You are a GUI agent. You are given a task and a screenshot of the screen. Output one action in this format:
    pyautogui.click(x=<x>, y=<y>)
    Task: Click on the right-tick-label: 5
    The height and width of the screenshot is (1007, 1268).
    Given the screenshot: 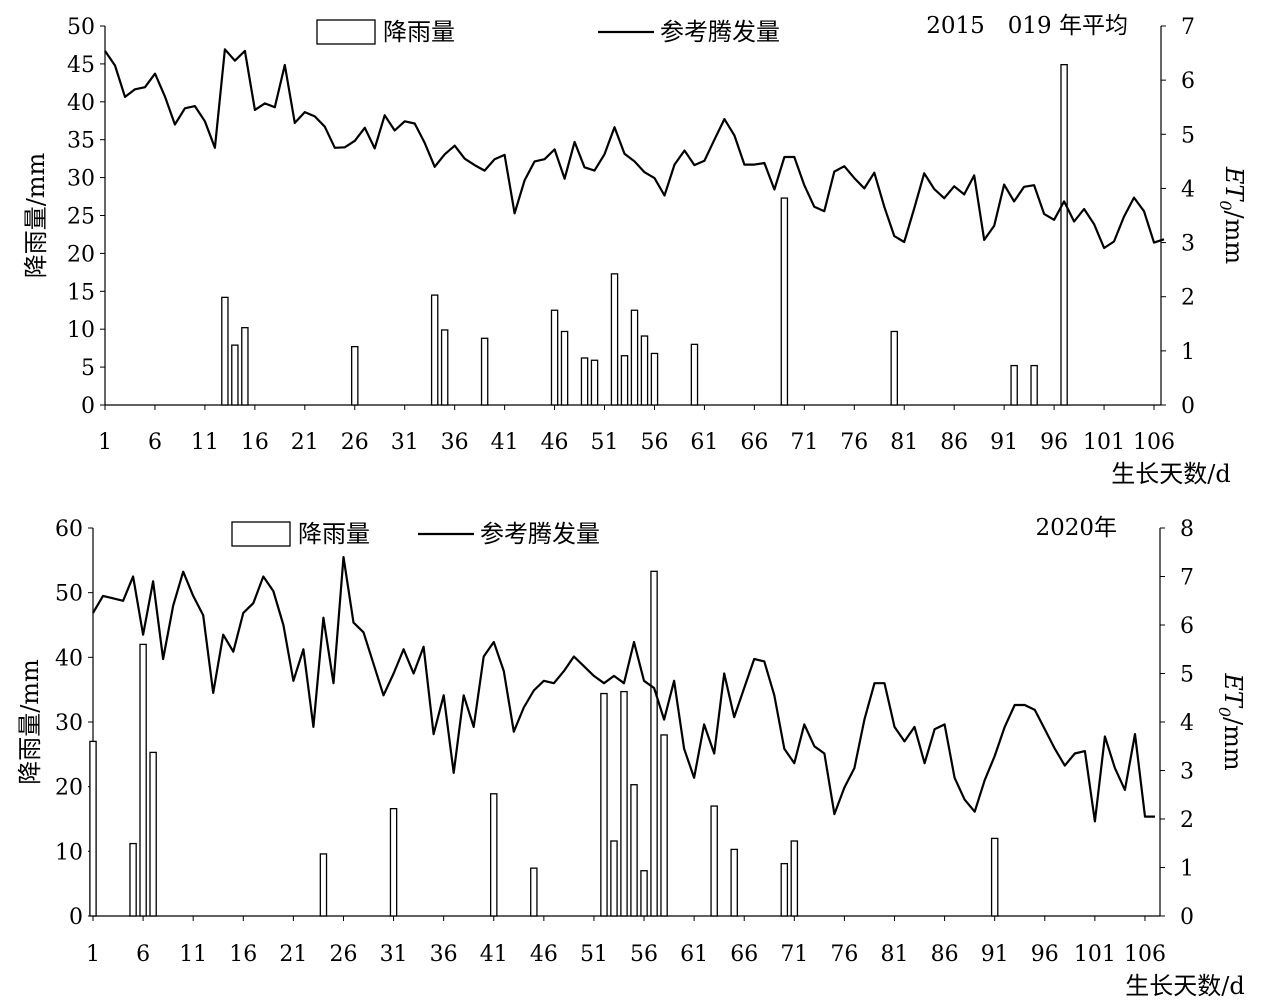 What is the action you would take?
    pyautogui.click(x=1188, y=135)
    